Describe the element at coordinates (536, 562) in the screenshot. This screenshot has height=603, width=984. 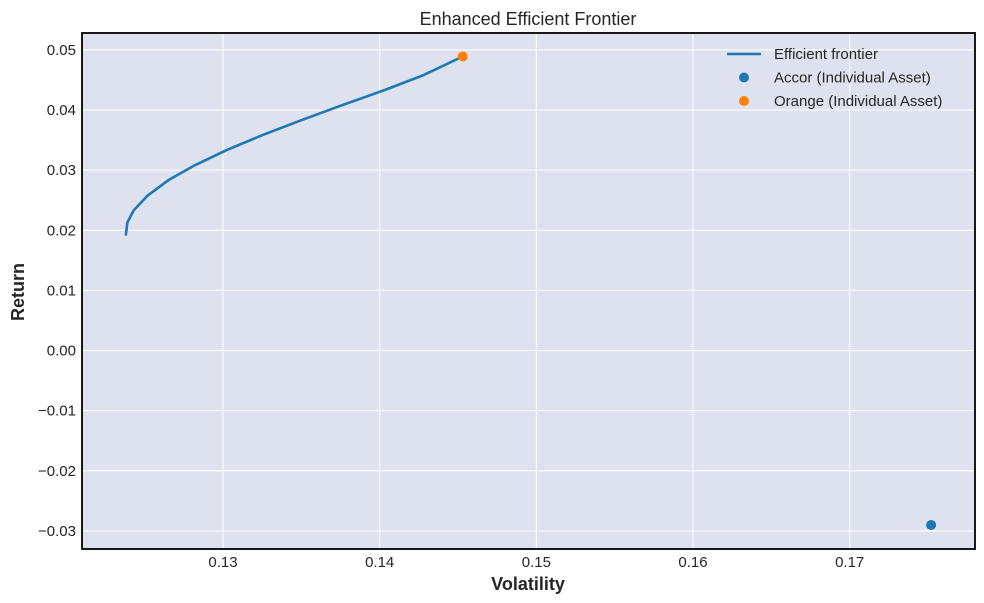
I see `x-tick-label: 0.15` at that location.